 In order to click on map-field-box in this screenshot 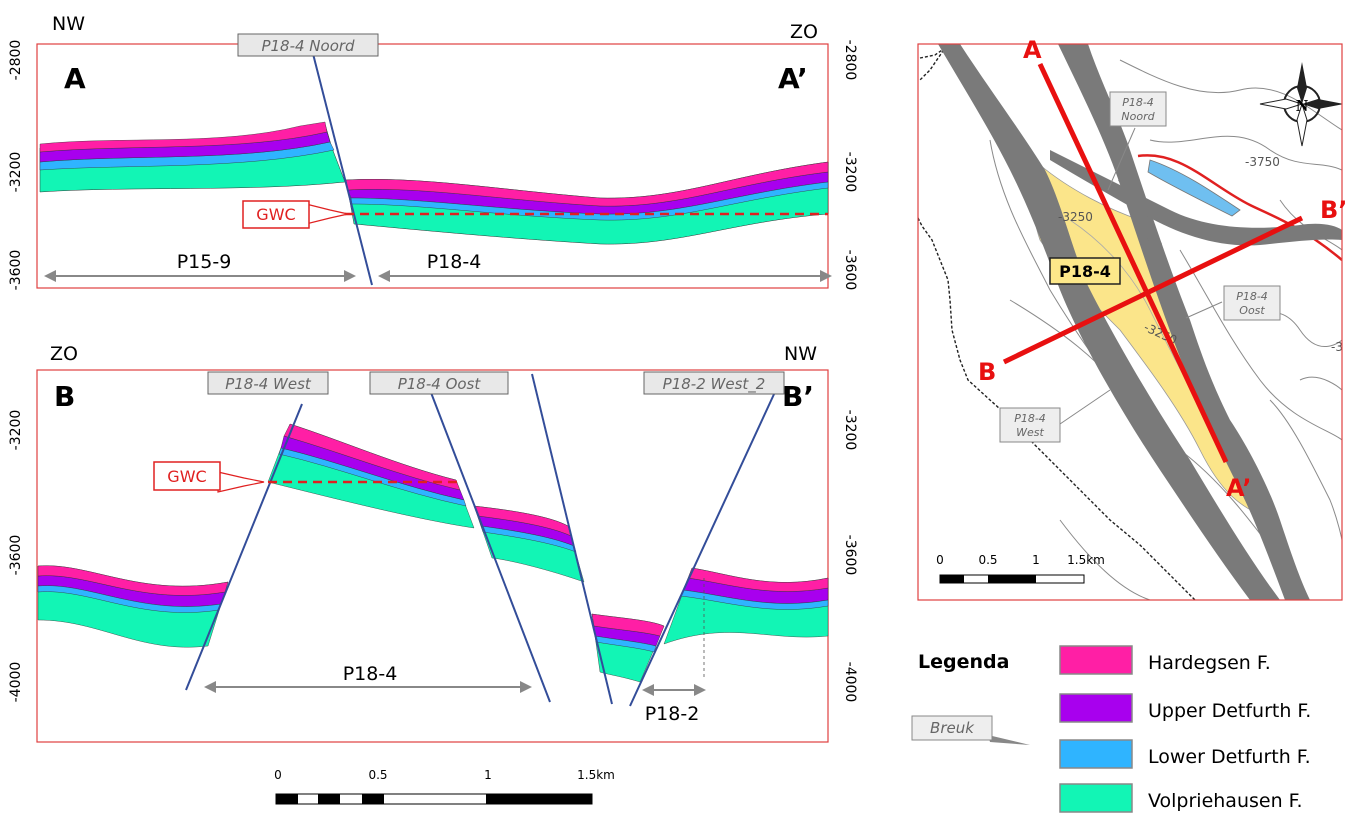, I will do `click(1085, 271)`.